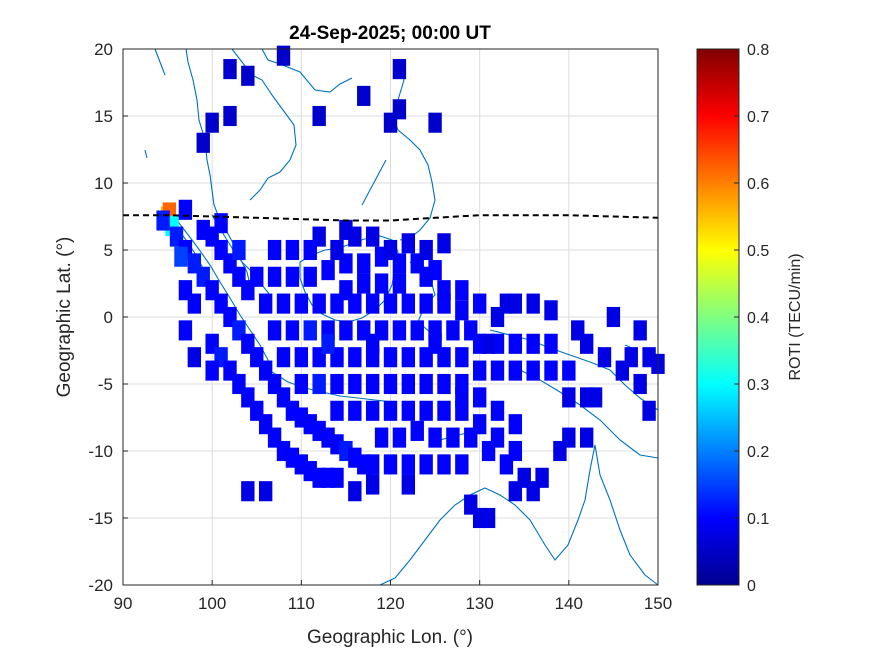 The image size is (875, 656). Describe the element at coordinates (758, 251) in the screenshot. I see `colorbar-tick-label: 0.5` at that location.